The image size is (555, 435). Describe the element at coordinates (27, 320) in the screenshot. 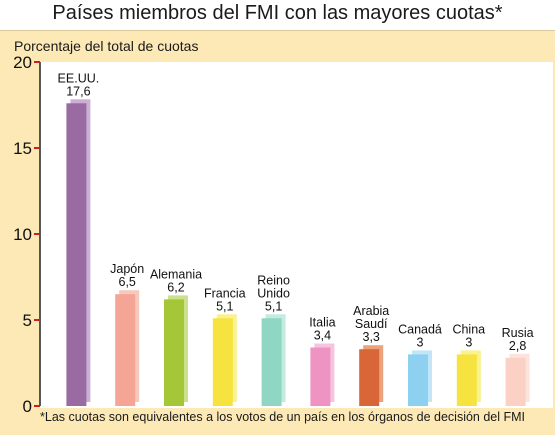

I see `y-tick-label: 5` at that location.